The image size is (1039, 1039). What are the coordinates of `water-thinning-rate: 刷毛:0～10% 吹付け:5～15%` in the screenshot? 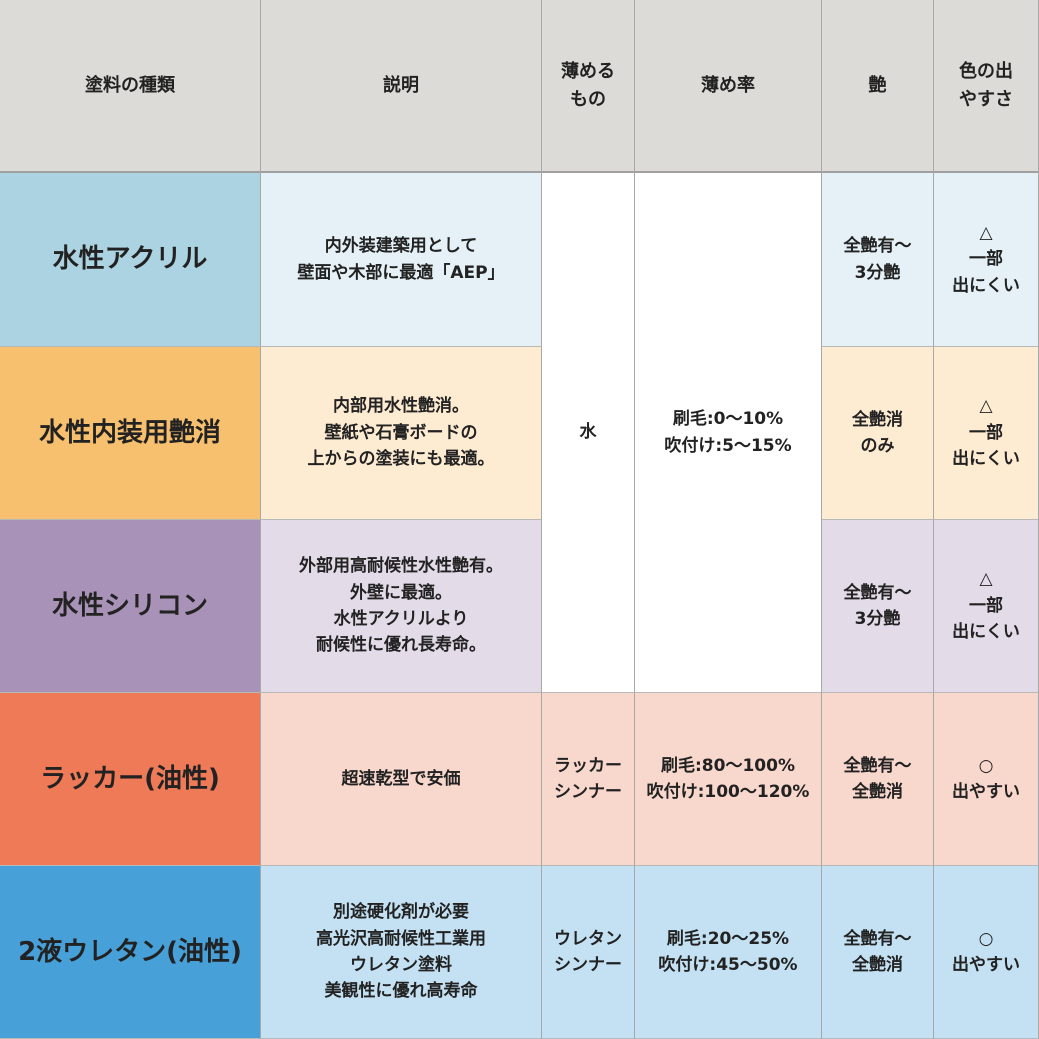 It's located at (728, 433).